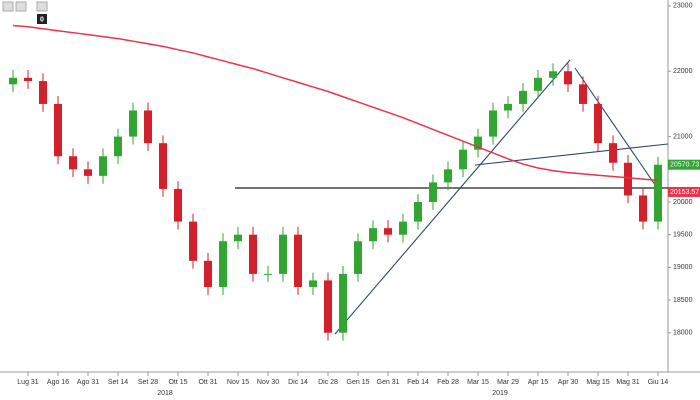 This screenshot has width=700, height=400. I want to click on x-tick-label: Apr 30, so click(568, 382).